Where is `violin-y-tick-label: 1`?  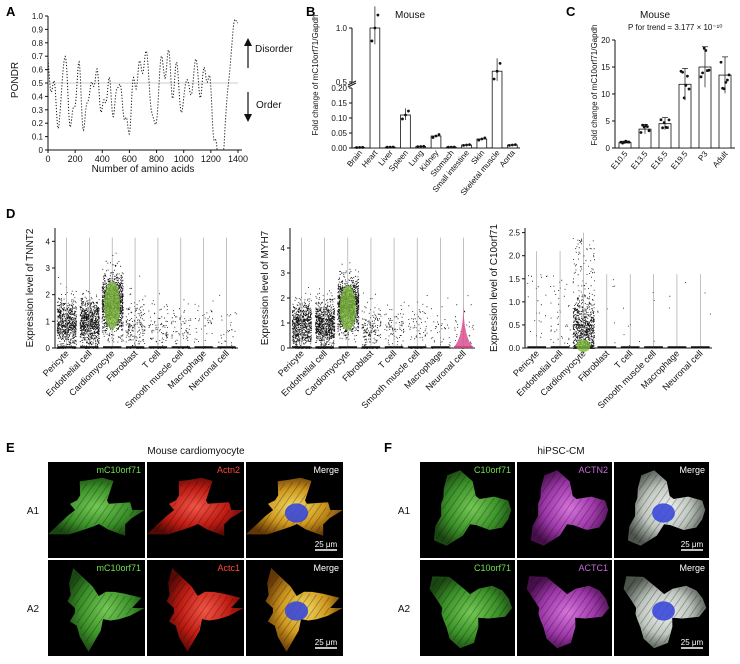 violin-y-tick-label: 1 is located at coordinates (48, 321).